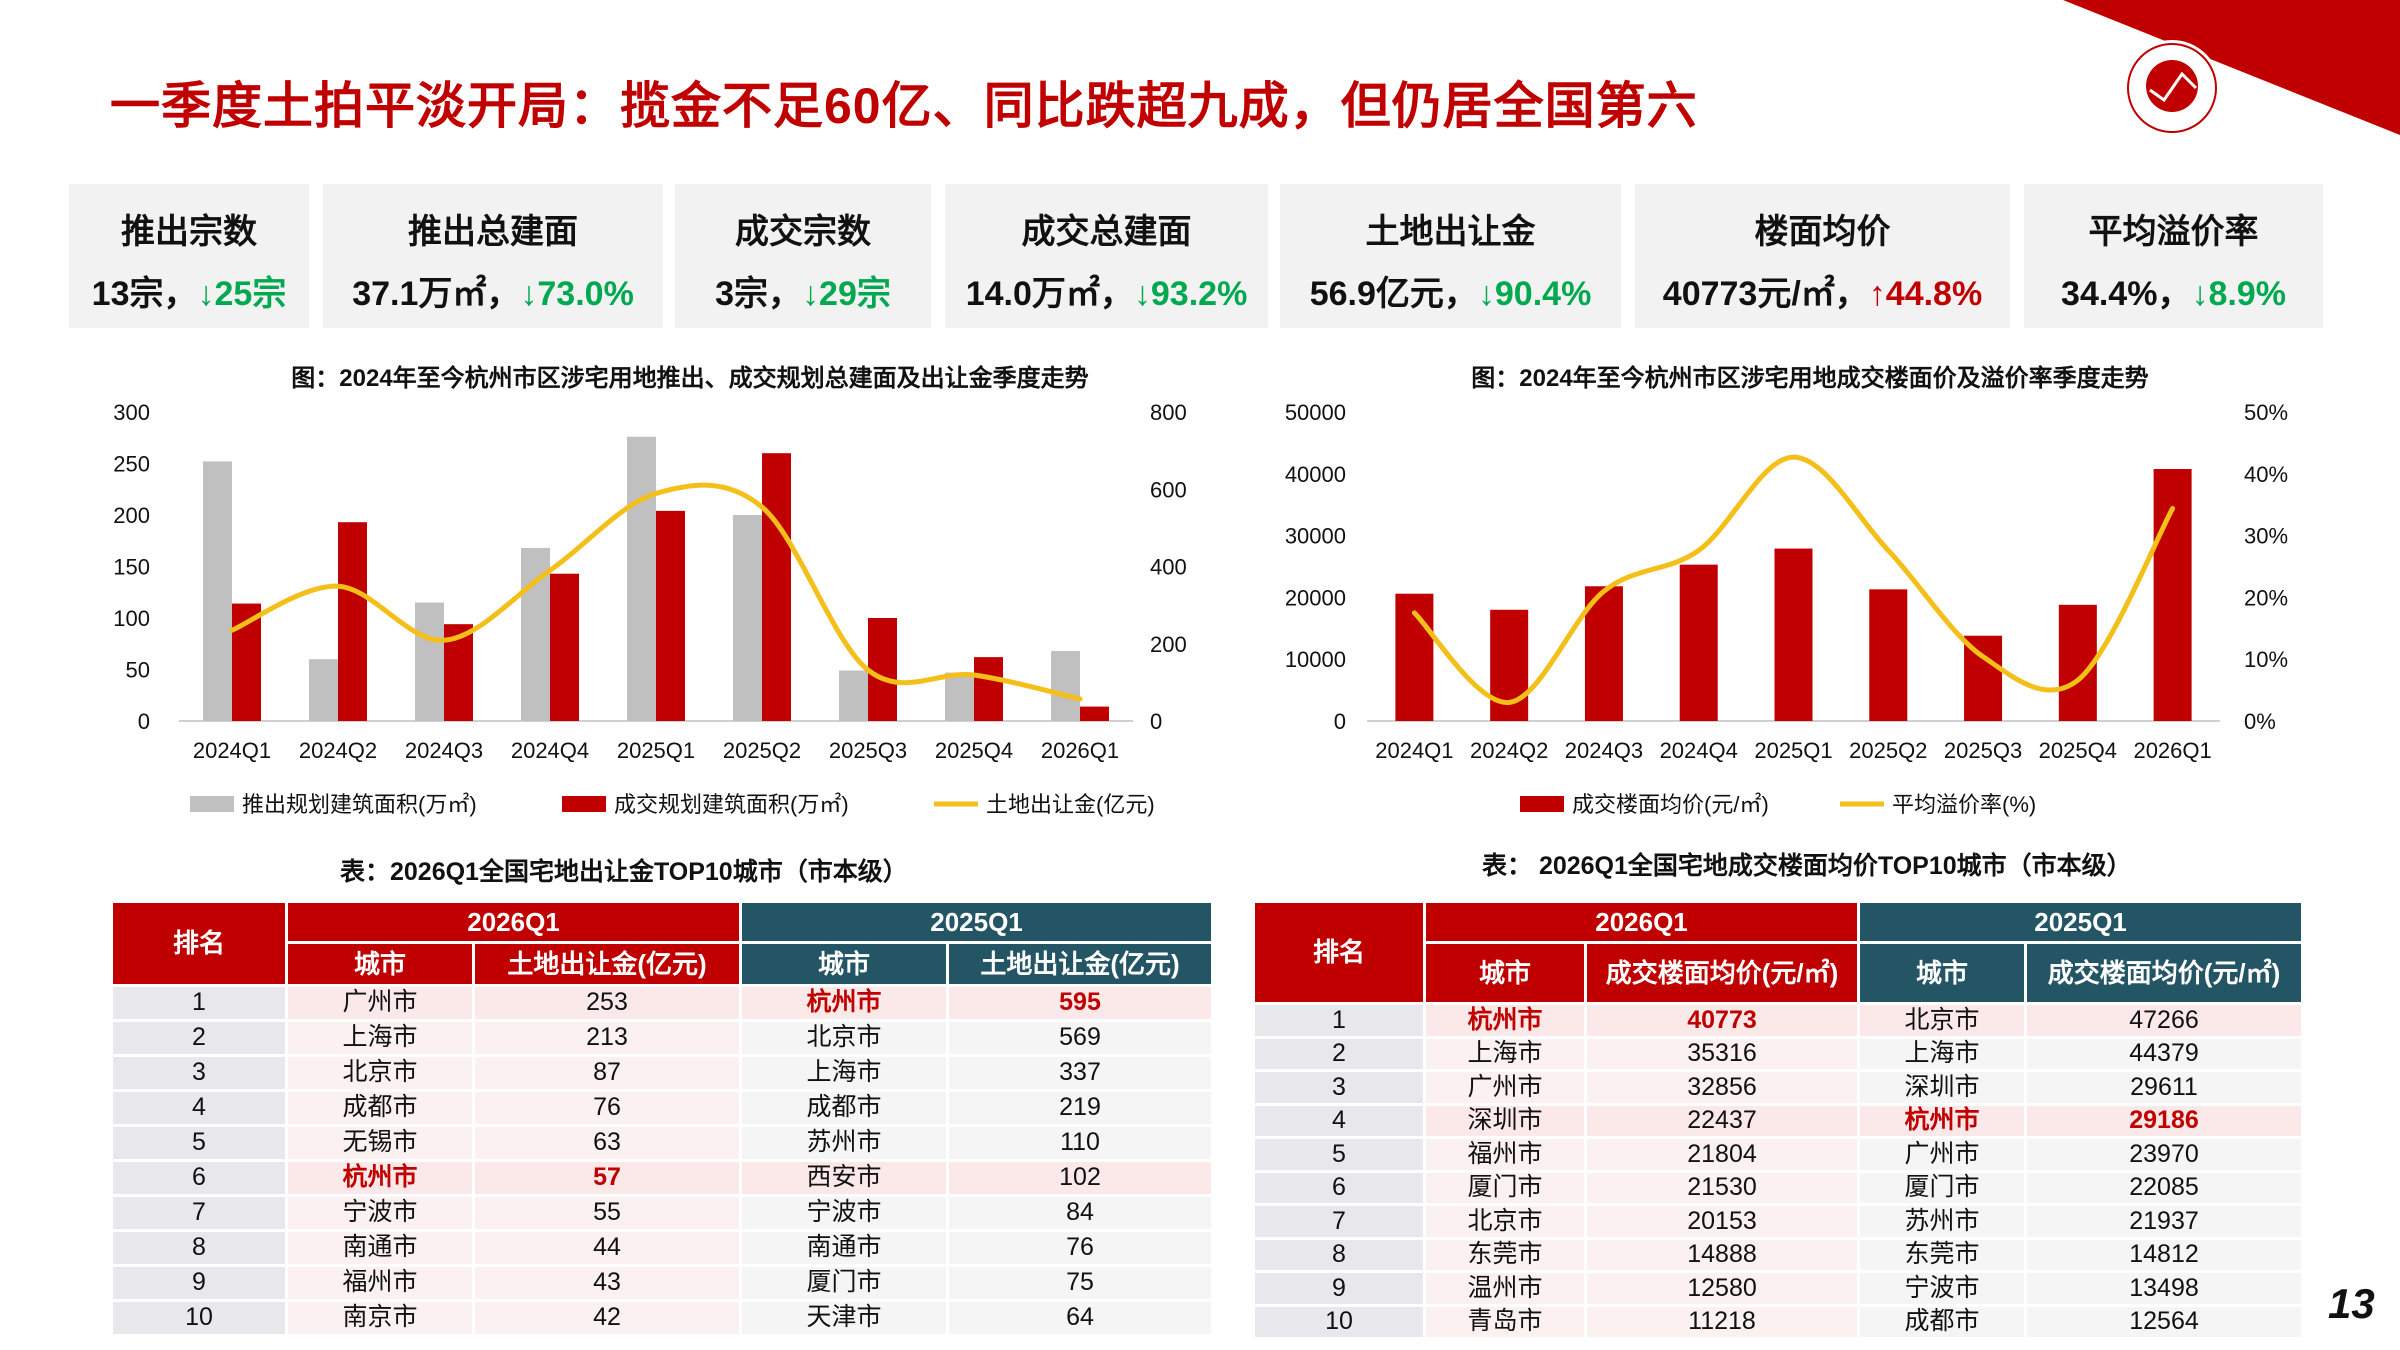 The image size is (2400, 1350). What do you see at coordinates (1505, 1288) in the screenshot?
I see `city-cell: 温州市` at bounding box center [1505, 1288].